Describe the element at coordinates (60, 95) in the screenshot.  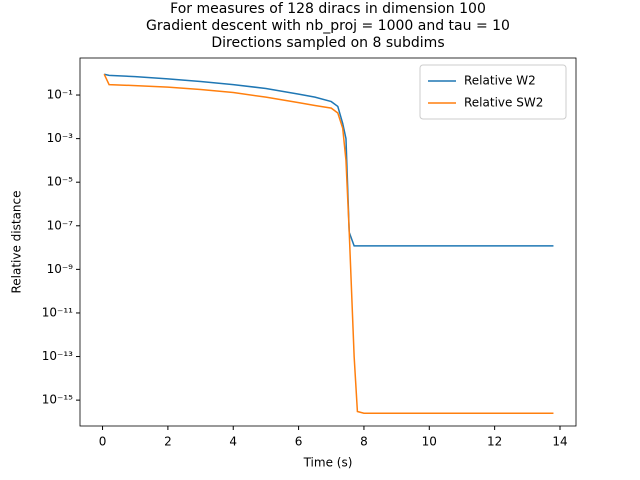
I see `y-tick-label: 10⁻¹` at that location.